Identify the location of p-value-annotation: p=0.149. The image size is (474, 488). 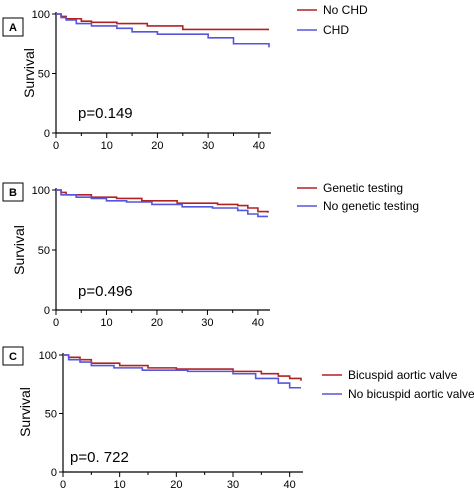
(105, 113).